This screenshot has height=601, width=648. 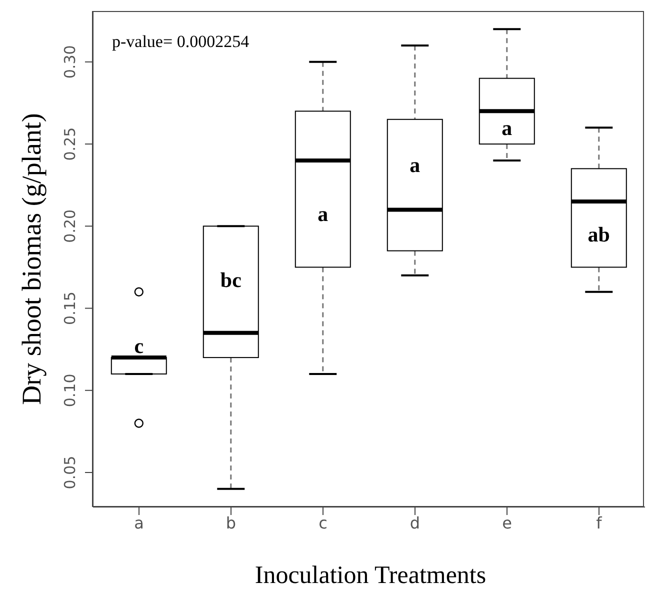 I want to click on x-tick-label: c, so click(x=323, y=522).